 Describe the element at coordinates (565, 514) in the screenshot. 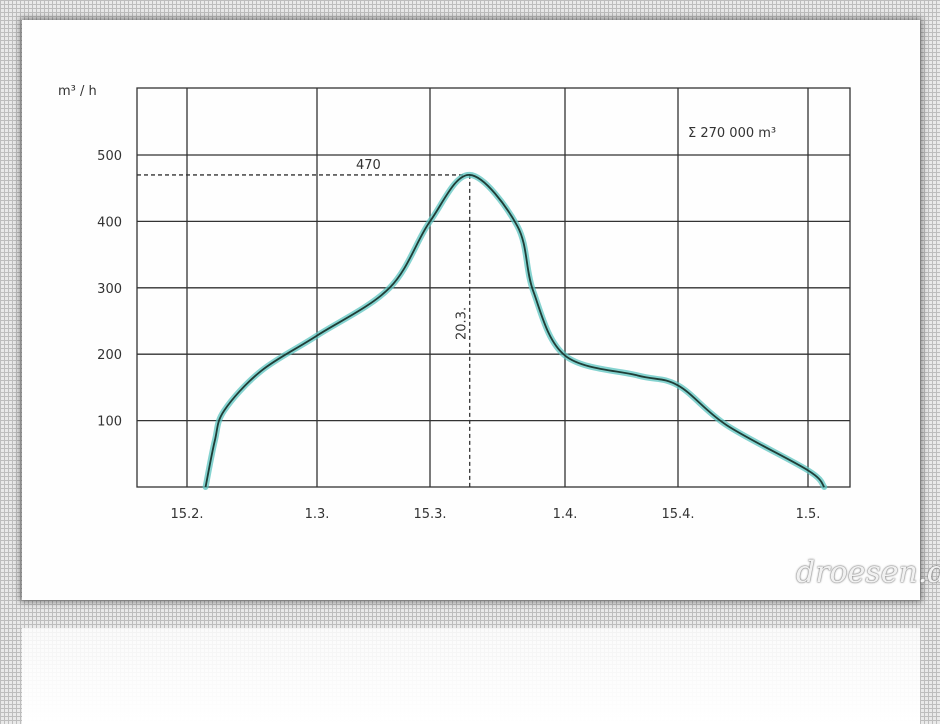

I see `x-tick-label: 1.4.` at that location.